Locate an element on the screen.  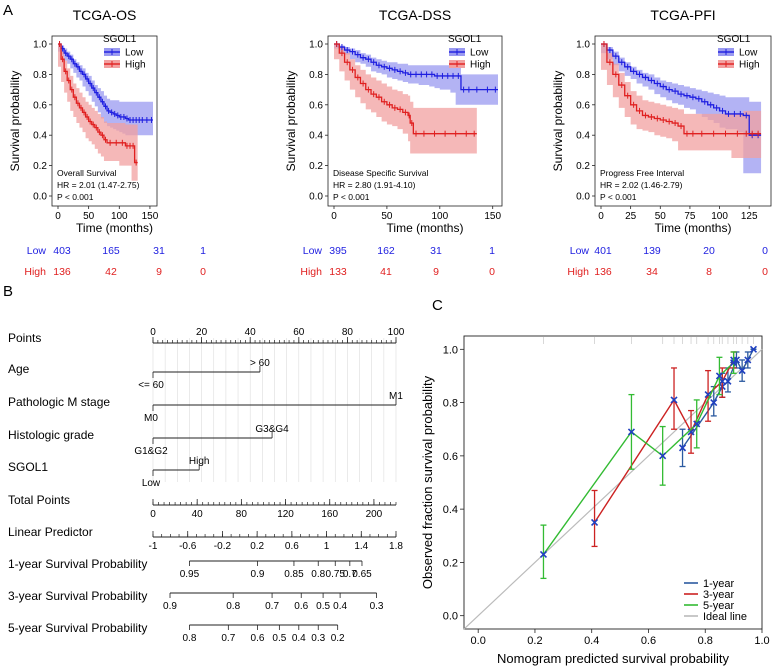
prob-tick-label: 0.3 is located at coordinates (318, 638).